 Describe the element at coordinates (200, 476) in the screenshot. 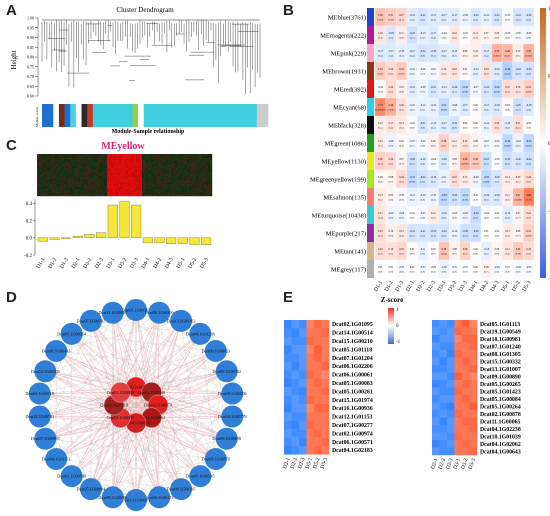

I see `network-outer-node` at that location.